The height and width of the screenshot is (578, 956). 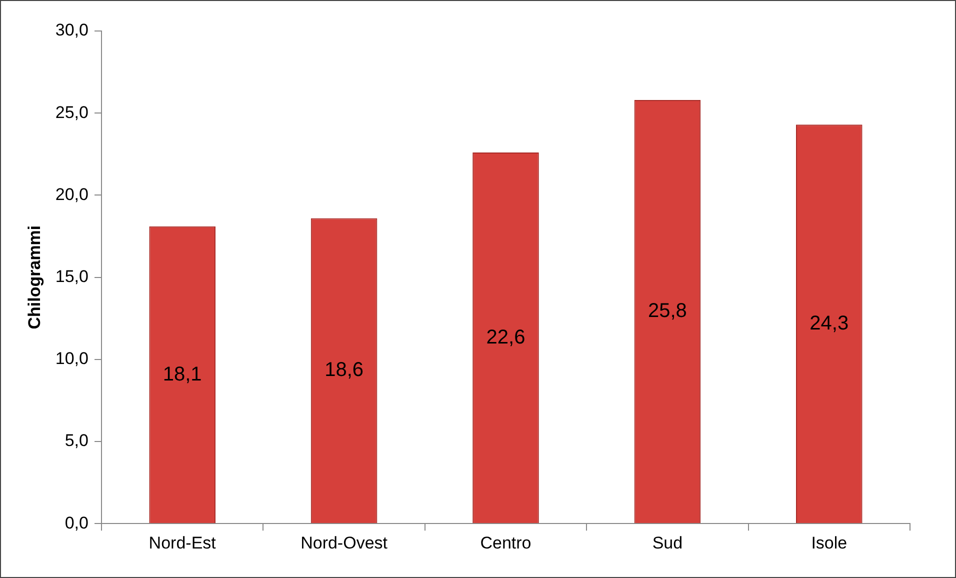 I want to click on y-tick-label: 5,0, so click(x=76, y=440).